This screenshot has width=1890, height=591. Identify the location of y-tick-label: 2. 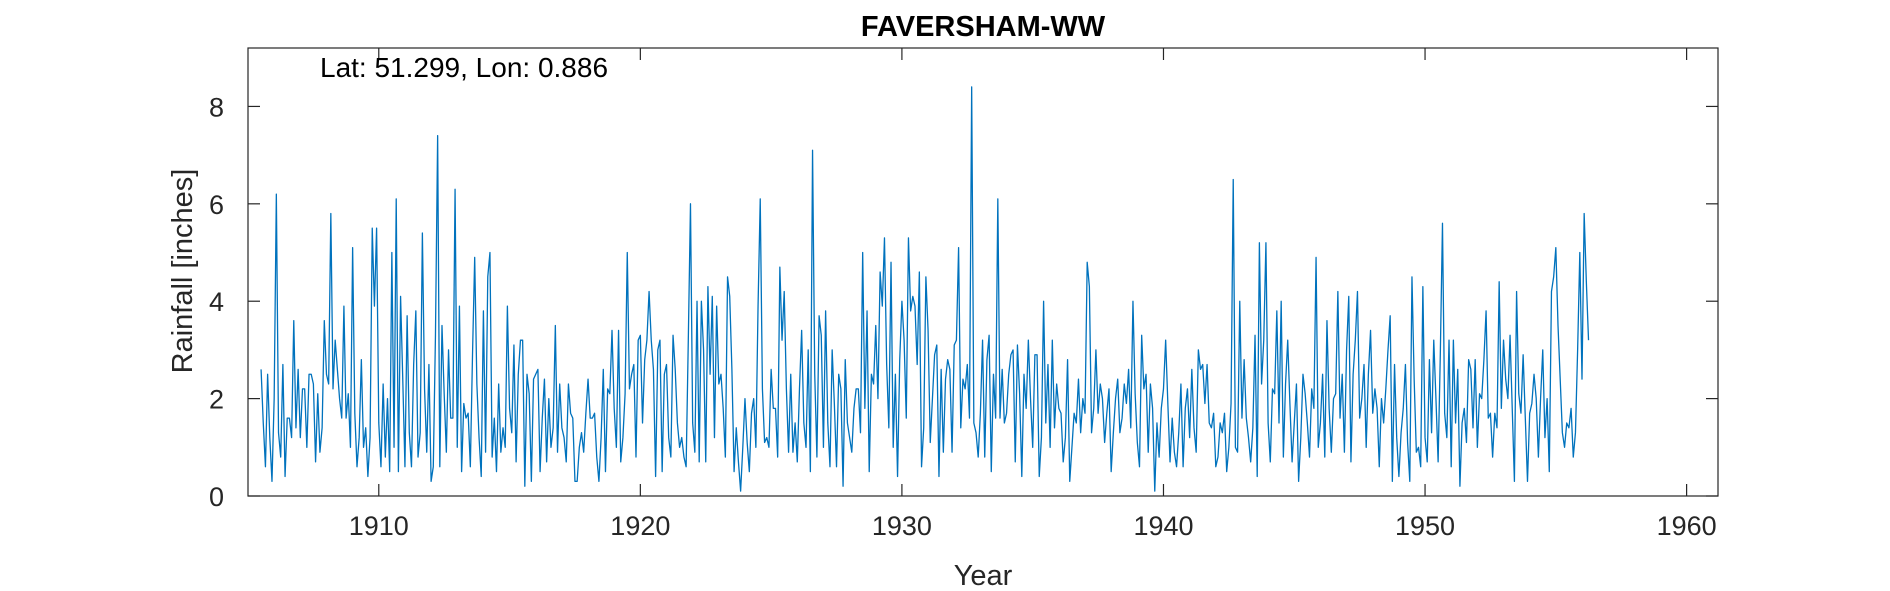
(216, 400).